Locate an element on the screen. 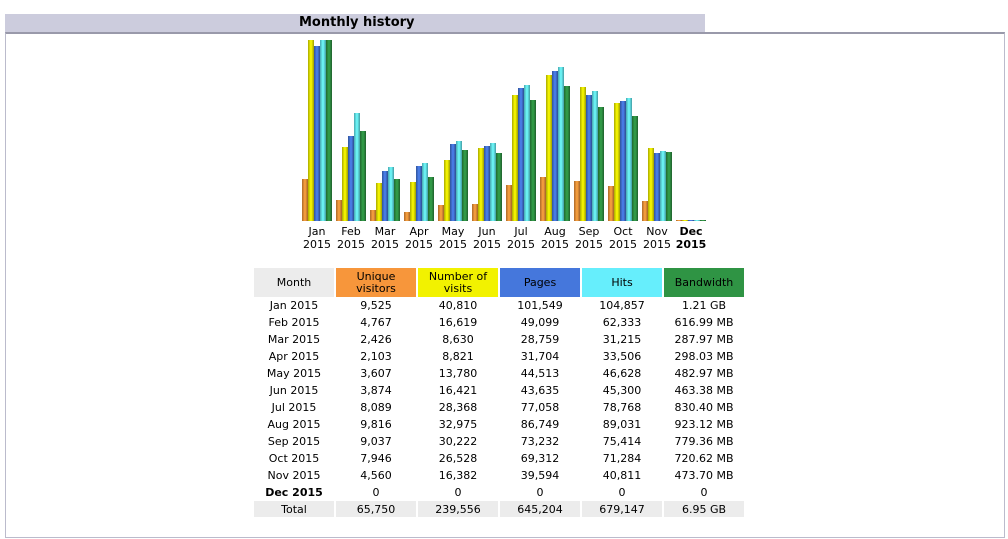  table-row: Jan 2015 9,525 40,810 101,549 104,857 1.21 GB is located at coordinates (499, 305).